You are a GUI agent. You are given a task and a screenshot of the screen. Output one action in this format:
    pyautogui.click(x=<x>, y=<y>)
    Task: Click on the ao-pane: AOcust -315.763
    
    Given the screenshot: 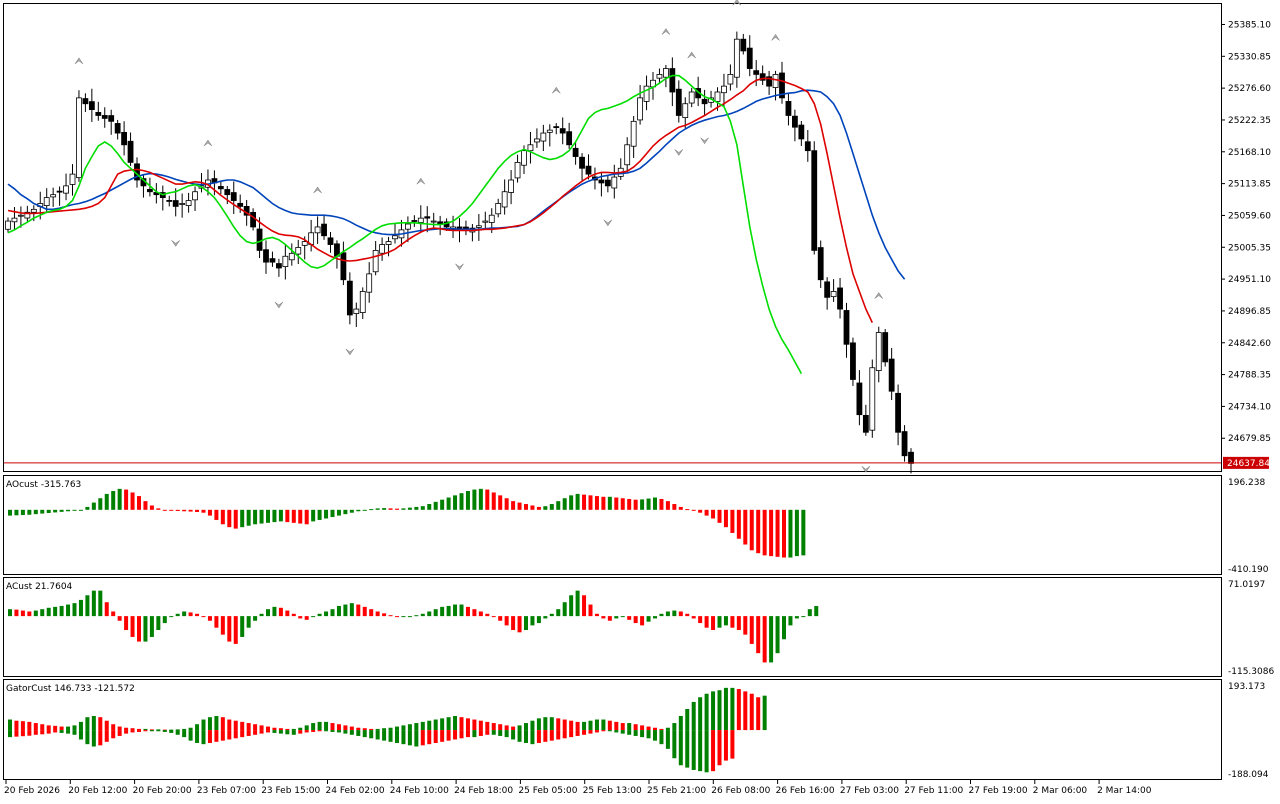 What is the action you would take?
    pyautogui.click(x=406, y=519)
    